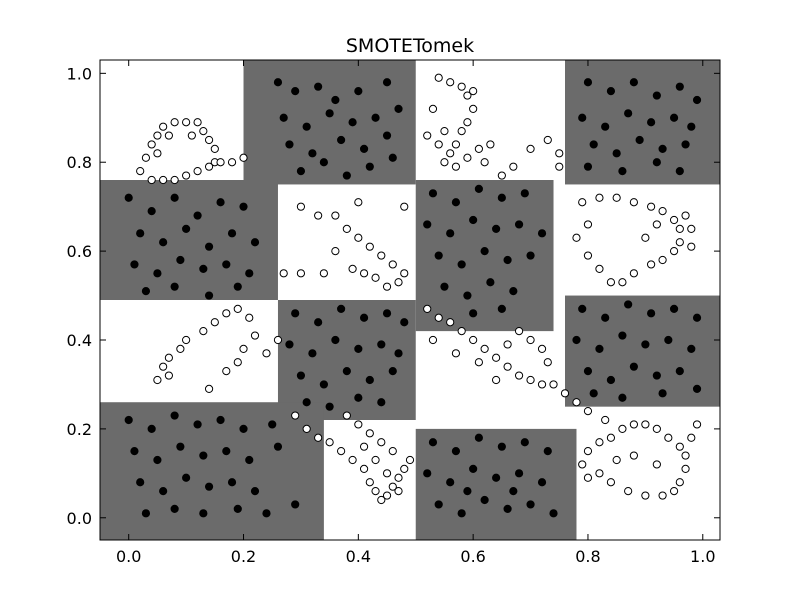  What do you see at coordinates (358, 556) in the screenshot?
I see `x-tick-label-2: 0.4` at bounding box center [358, 556].